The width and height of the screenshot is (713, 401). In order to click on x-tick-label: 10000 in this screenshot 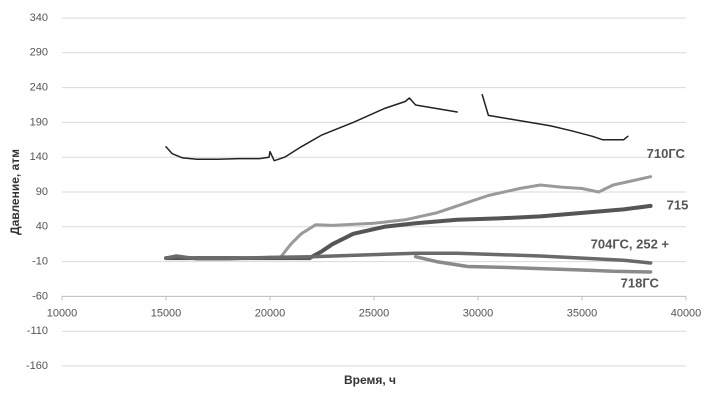, I will do `click(62, 313)`.